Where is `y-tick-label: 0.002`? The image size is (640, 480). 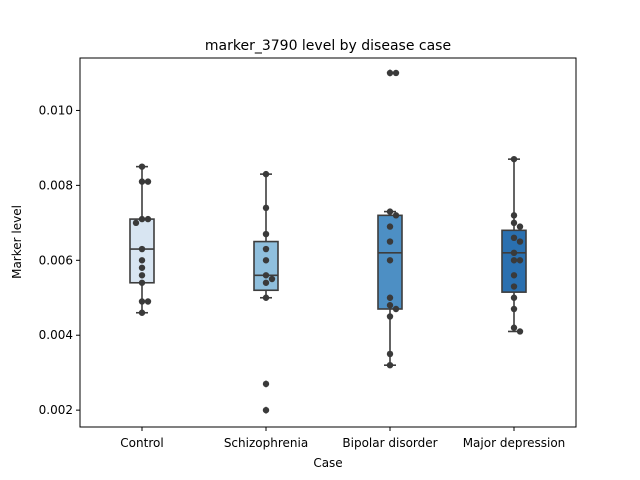 y-tick-label: 0.002 is located at coordinates (56, 410).